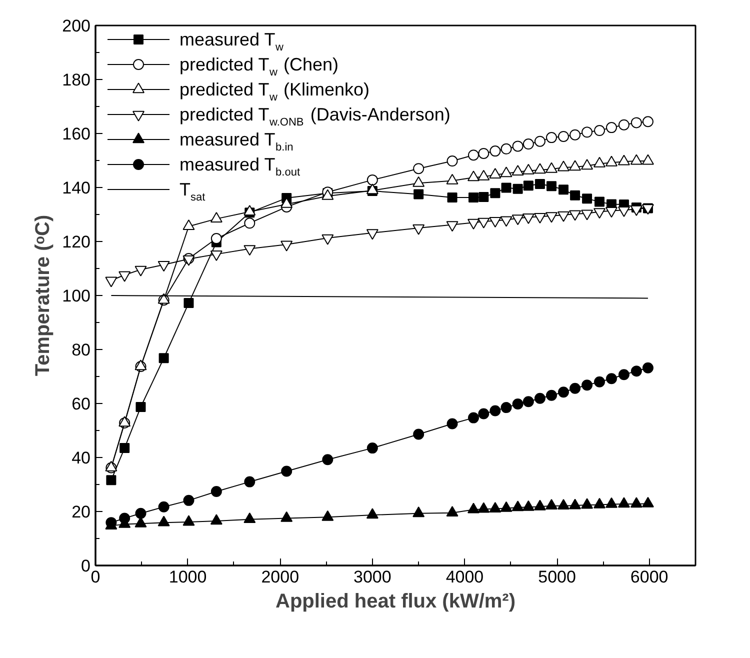 Image resolution: width=750 pixels, height=658 pixels. I want to click on y-tick-label: 180, so click(76, 80).